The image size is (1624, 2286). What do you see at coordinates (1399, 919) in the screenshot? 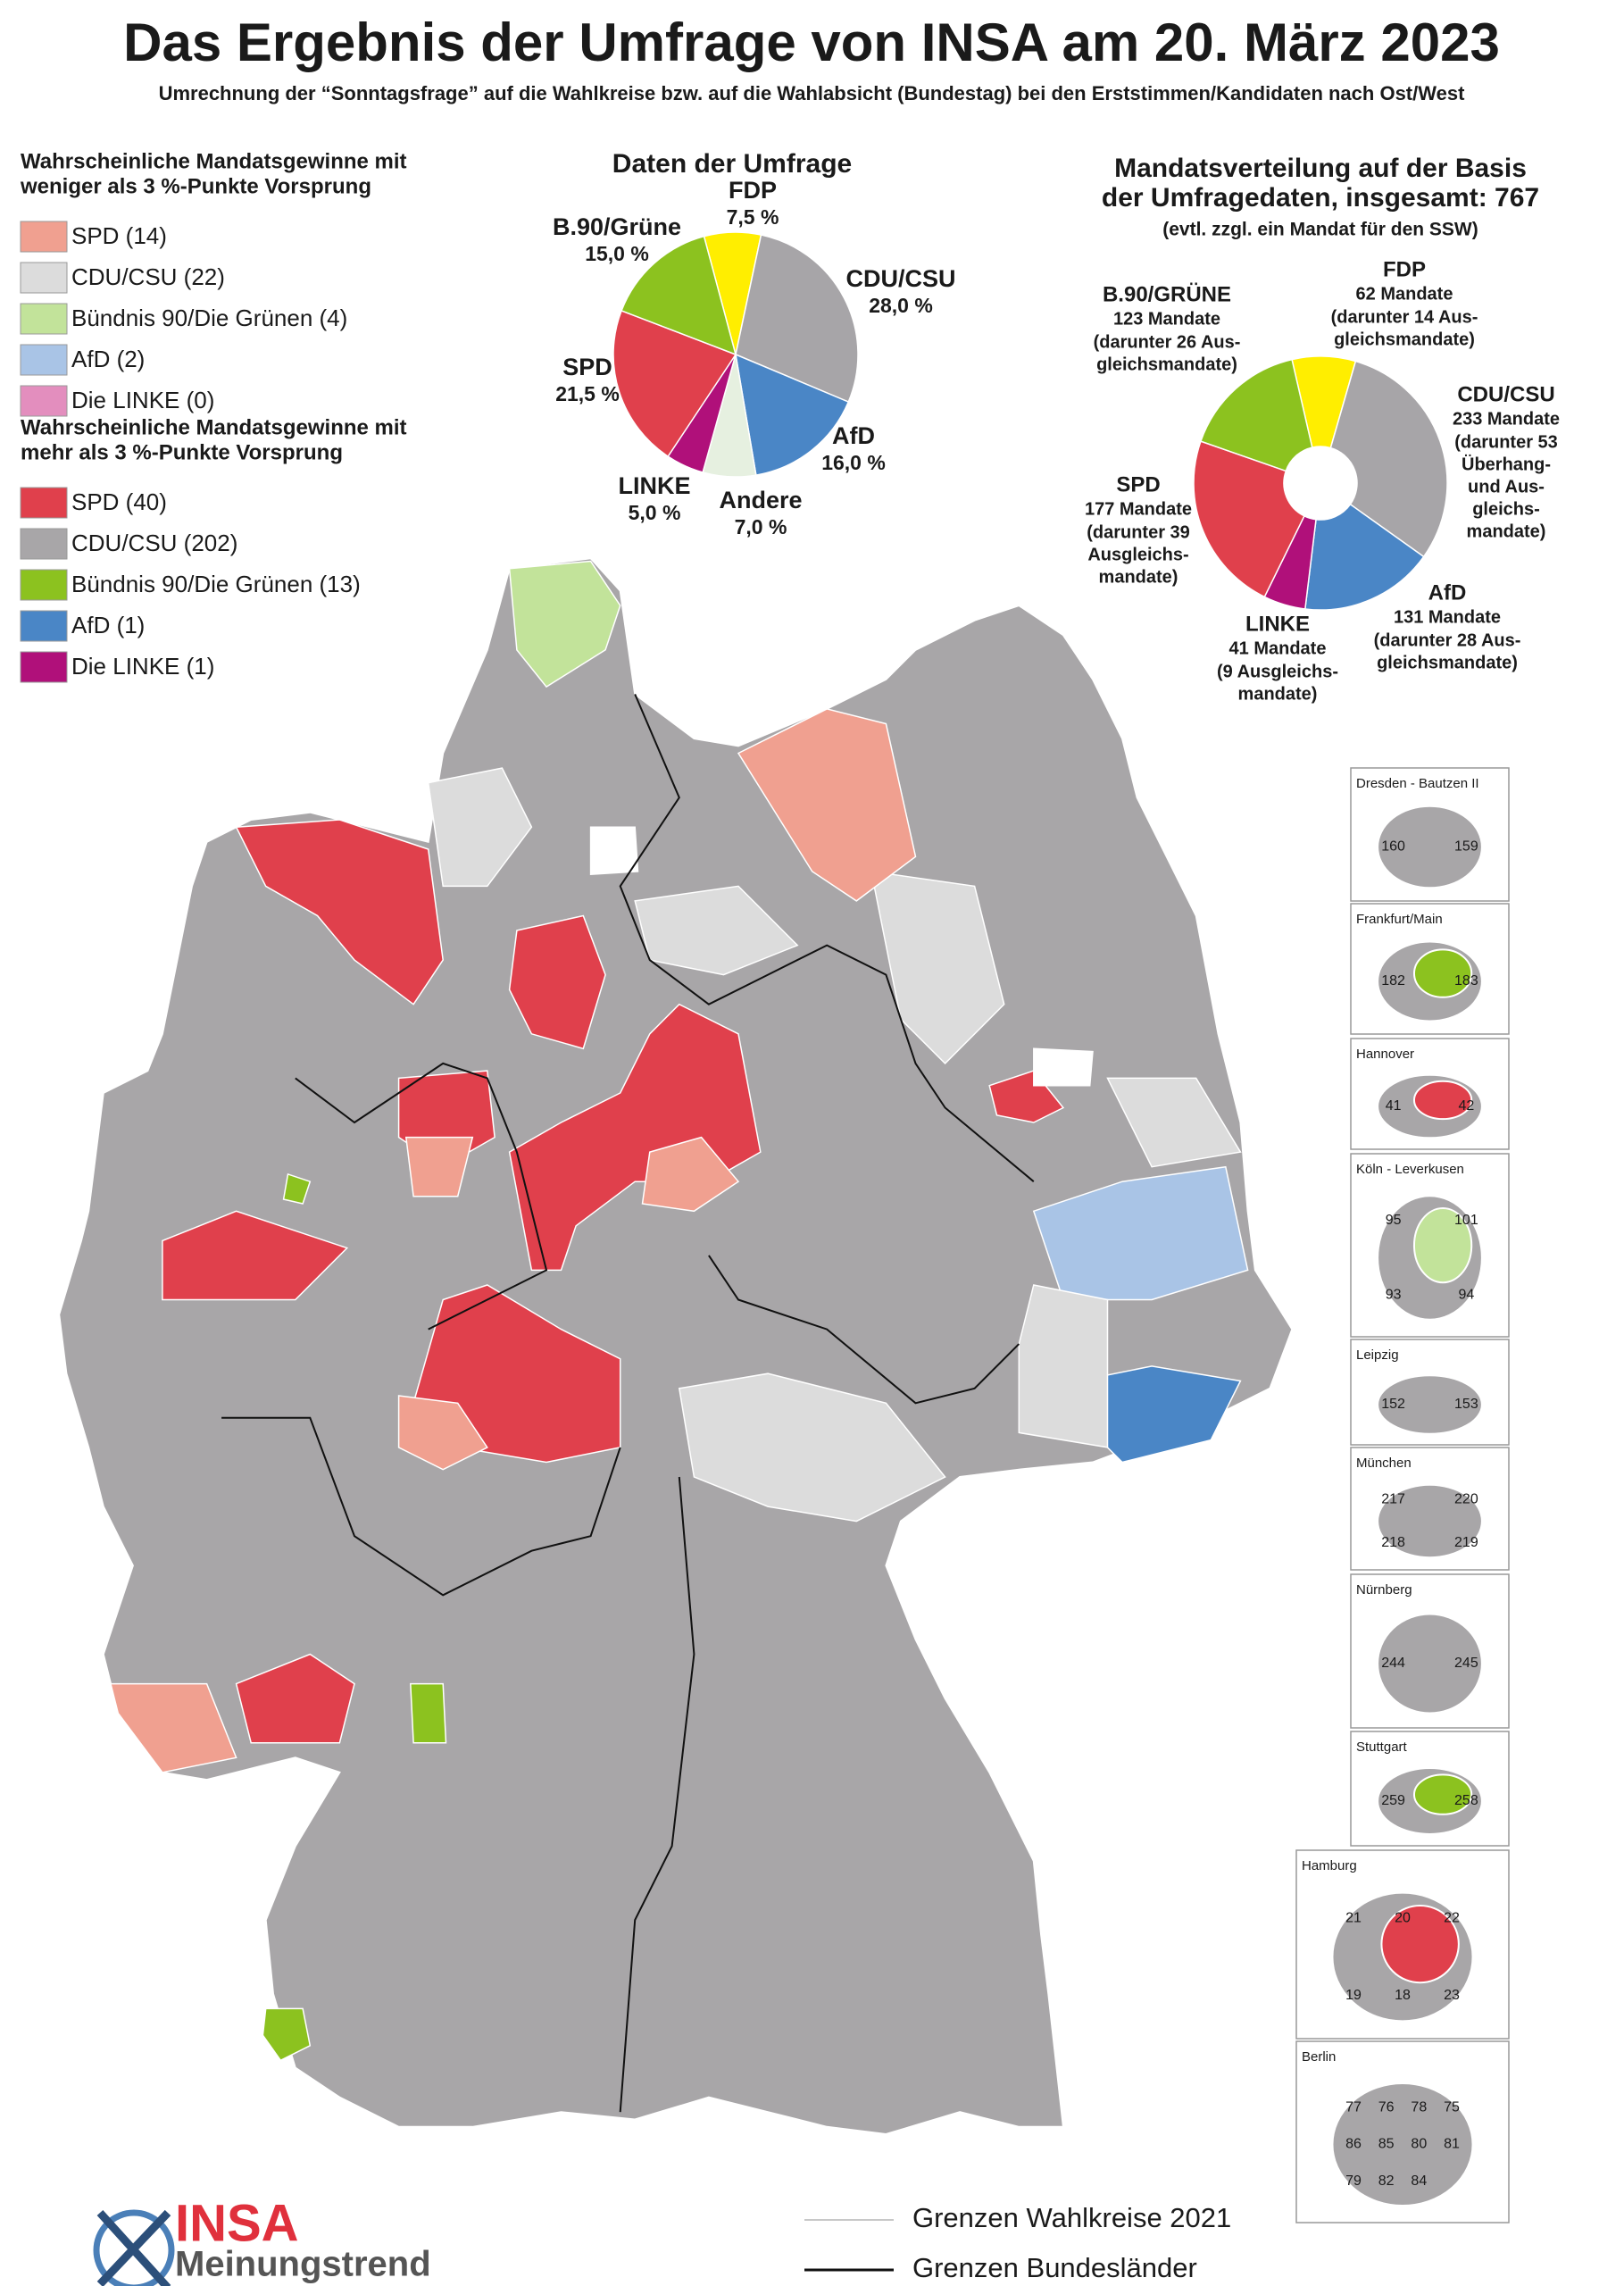
I see `inset-title: Frankfurt/Main` at bounding box center [1399, 919].